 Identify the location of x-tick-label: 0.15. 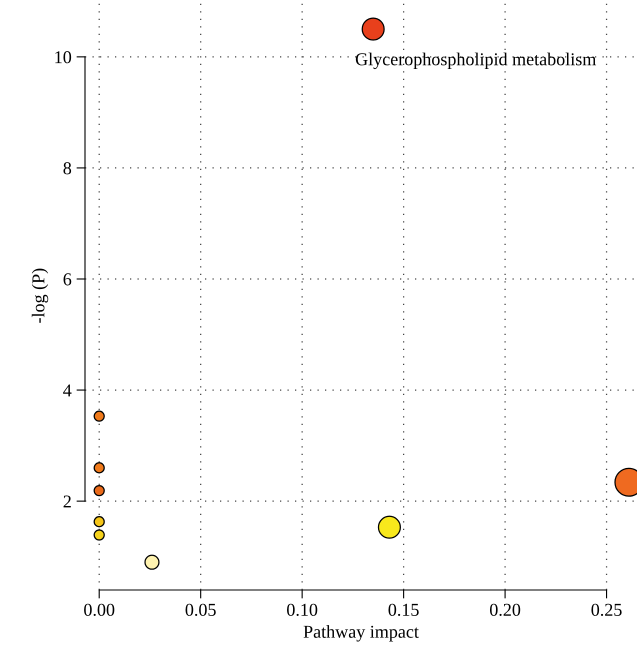
(403, 610).